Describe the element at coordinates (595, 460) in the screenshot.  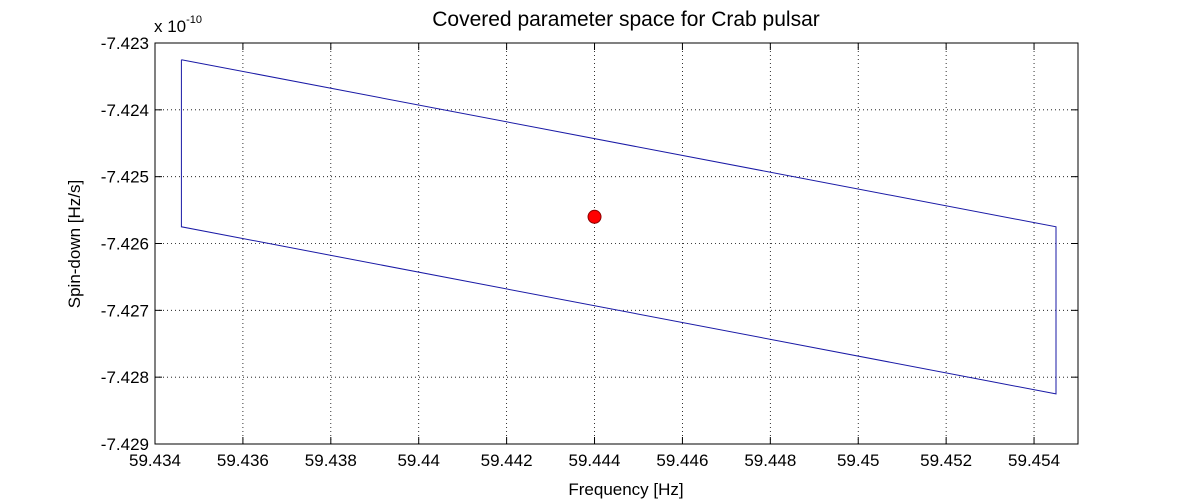
I see `x-tick-label: 59.444` at that location.